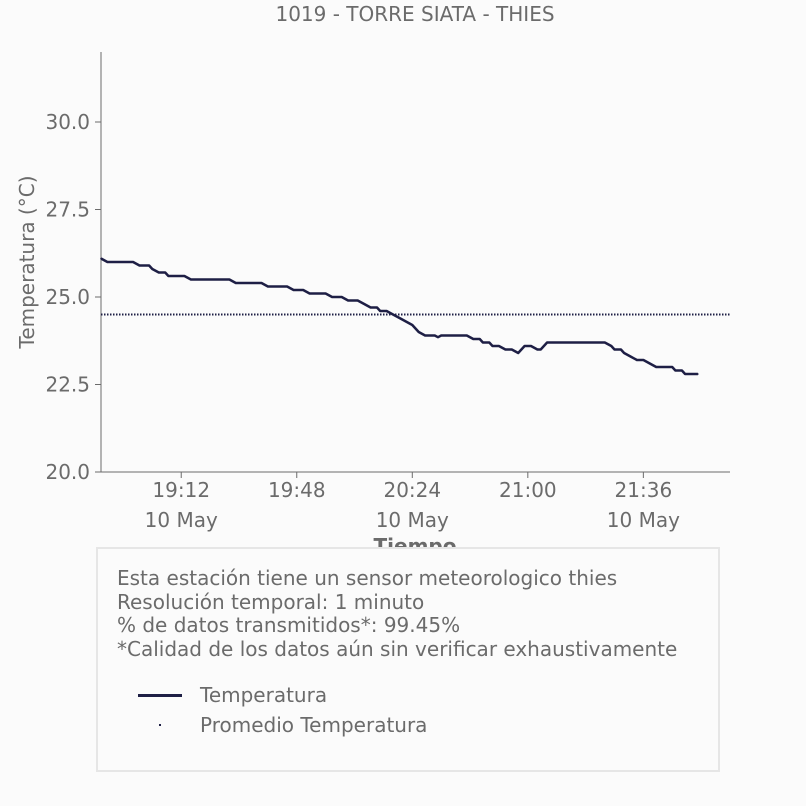  I want to click on x-tick-time-label: 19:48, so click(297, 490).